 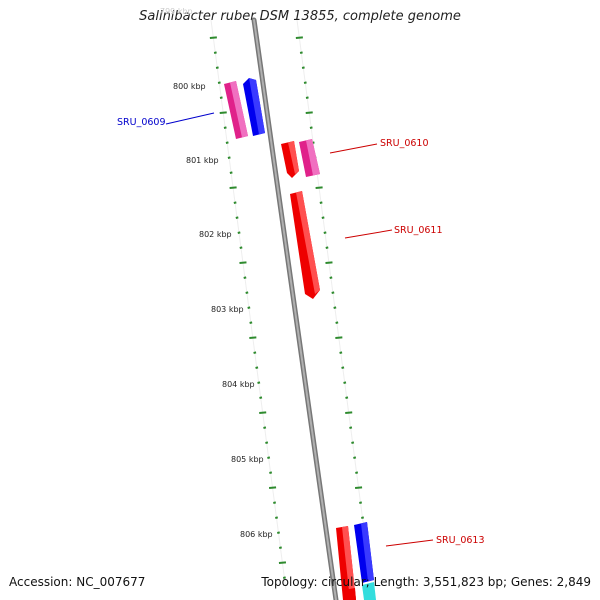 I want to click on scale-label-799: 799 kbp, so click(x=176, y=11).